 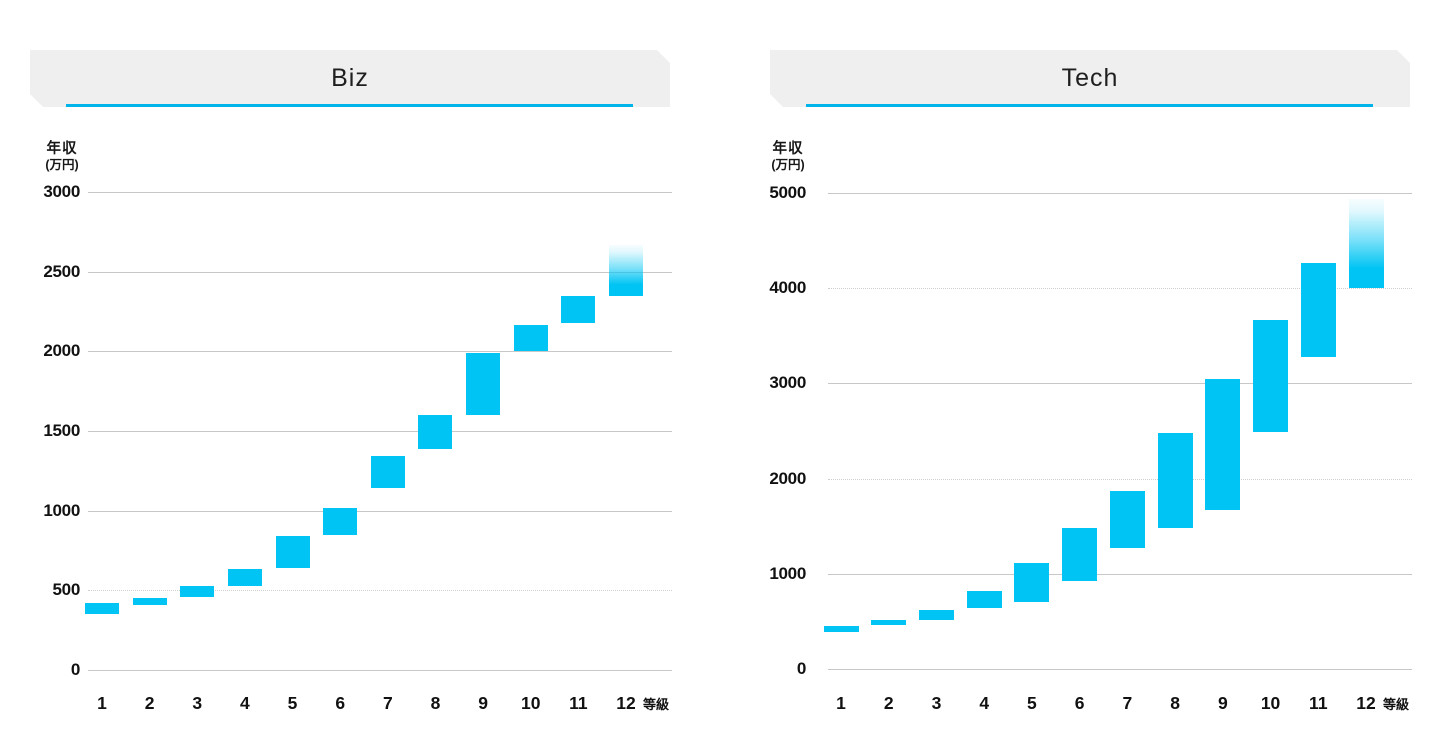 What do you see at coordinates (61, 430) in the screenshot?
I see `y-tick-label-1500: 1500` at bounding box center [61, 430].